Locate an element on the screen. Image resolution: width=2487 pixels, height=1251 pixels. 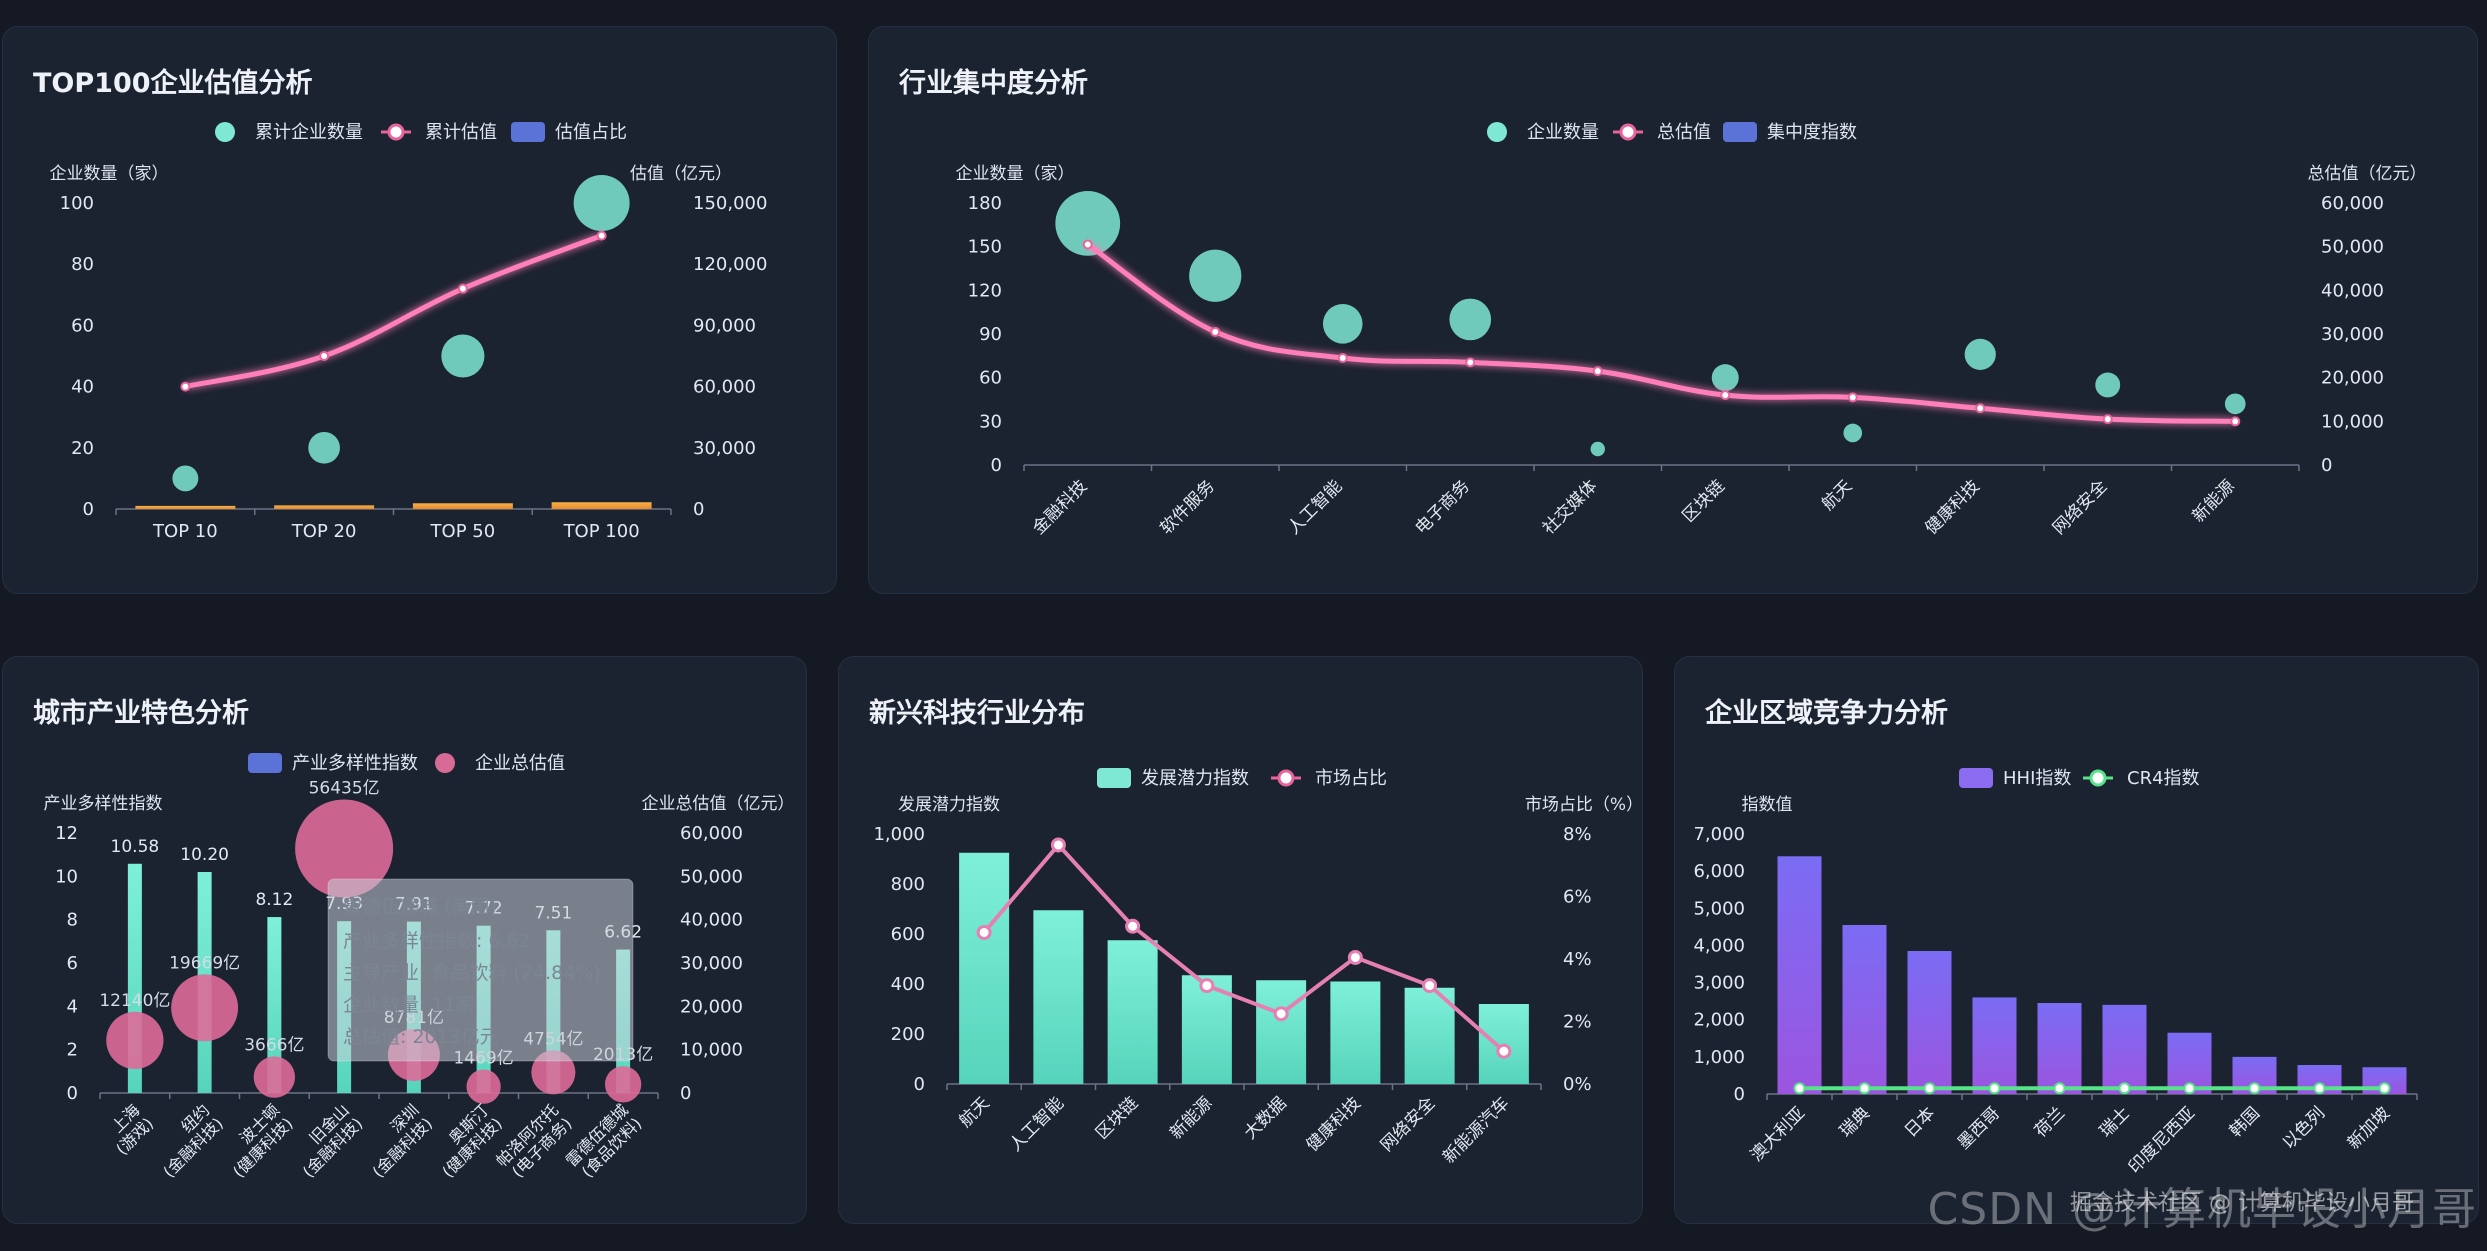
bar-diversity-index is located at coordinates (274, 1005).